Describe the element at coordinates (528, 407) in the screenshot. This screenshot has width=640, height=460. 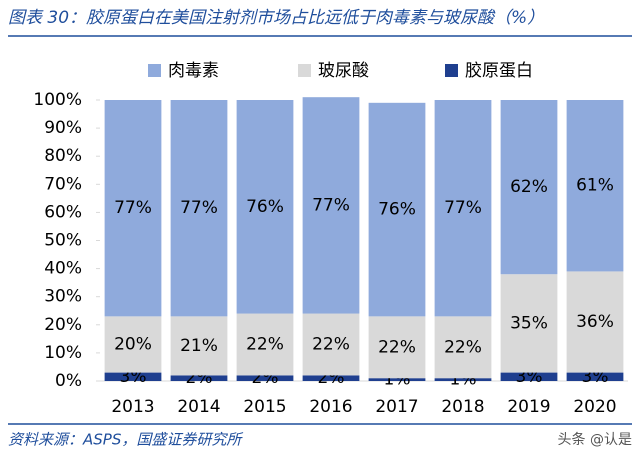
I see `x-tick-label: 2019` at that location.